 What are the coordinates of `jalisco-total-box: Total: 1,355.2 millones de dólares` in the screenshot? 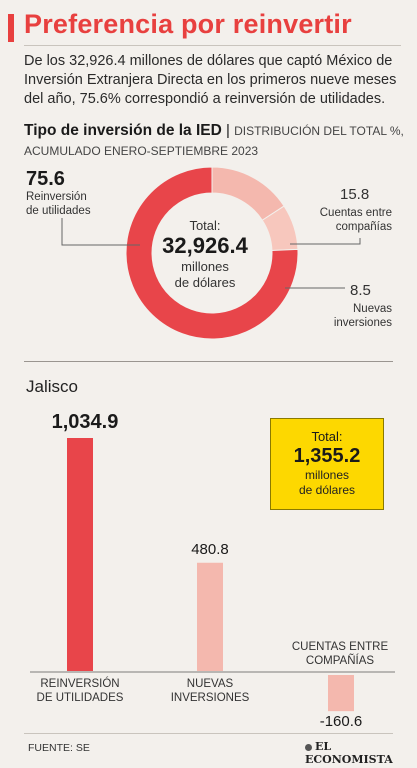 It's located at (327, 464).